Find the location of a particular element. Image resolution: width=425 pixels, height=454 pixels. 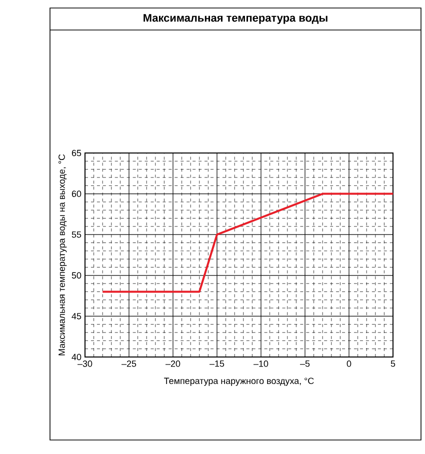

y-tick-label: 55 is located at coordinates (77, 234).